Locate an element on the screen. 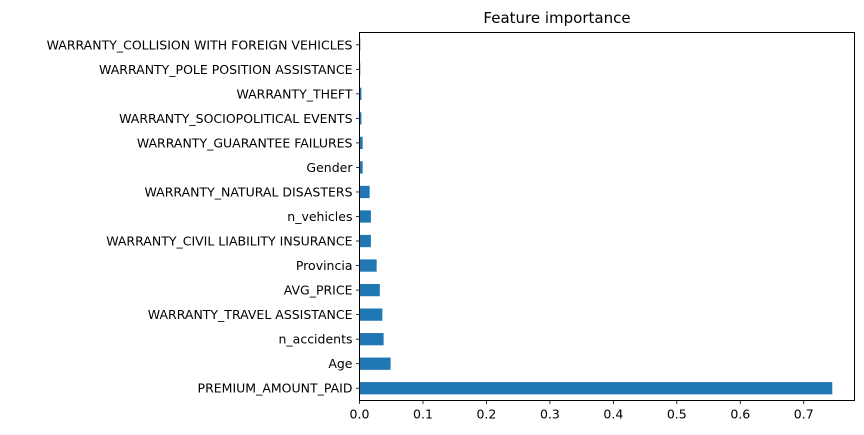  y-tick-label: WARRANTY_COLLISION WITH FOREIGN VEHICLES is located at coordinates (200, 44).